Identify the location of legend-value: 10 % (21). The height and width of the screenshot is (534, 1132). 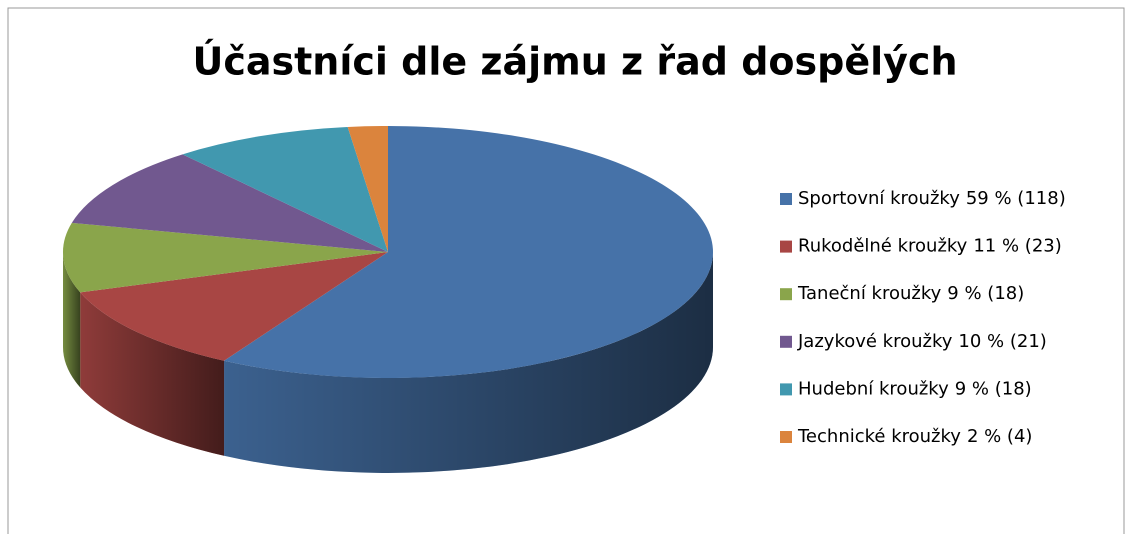
(1002, 341).